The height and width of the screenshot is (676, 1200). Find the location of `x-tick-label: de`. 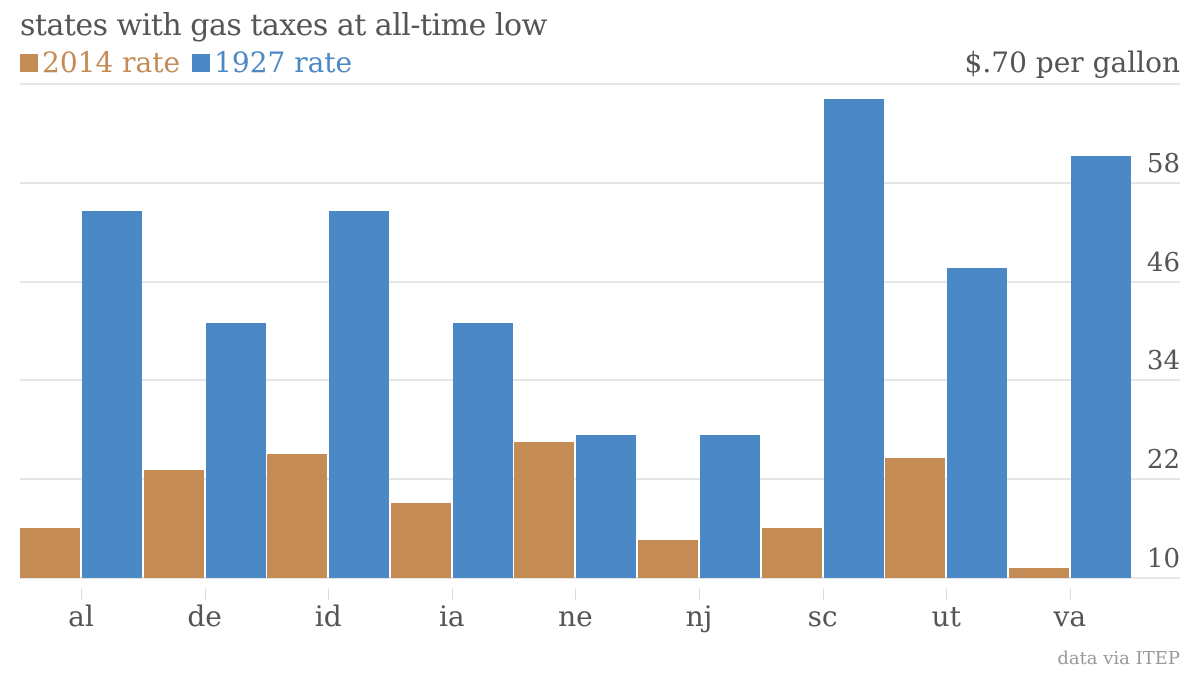

x-tick-label: de is located at coordinates (204, 616).